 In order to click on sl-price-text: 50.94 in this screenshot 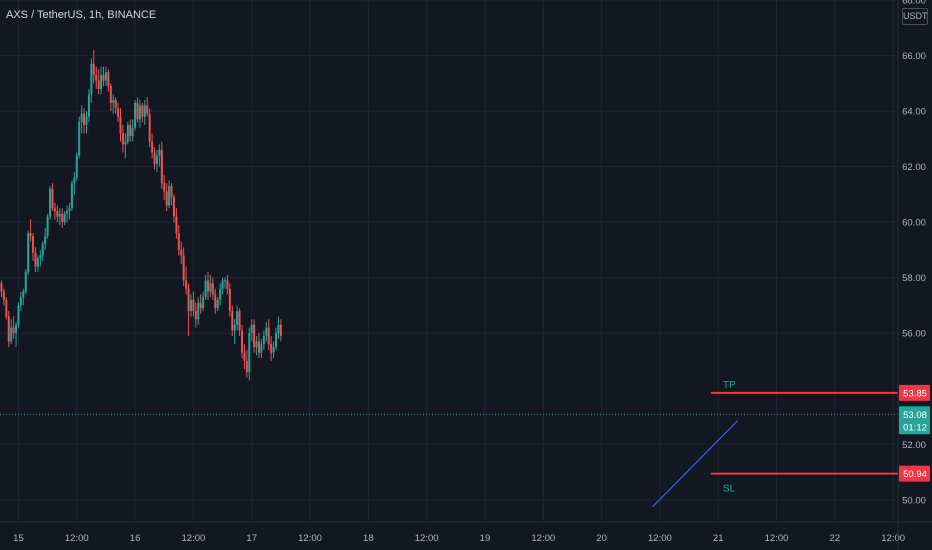, I will do `click(915, 474)`.